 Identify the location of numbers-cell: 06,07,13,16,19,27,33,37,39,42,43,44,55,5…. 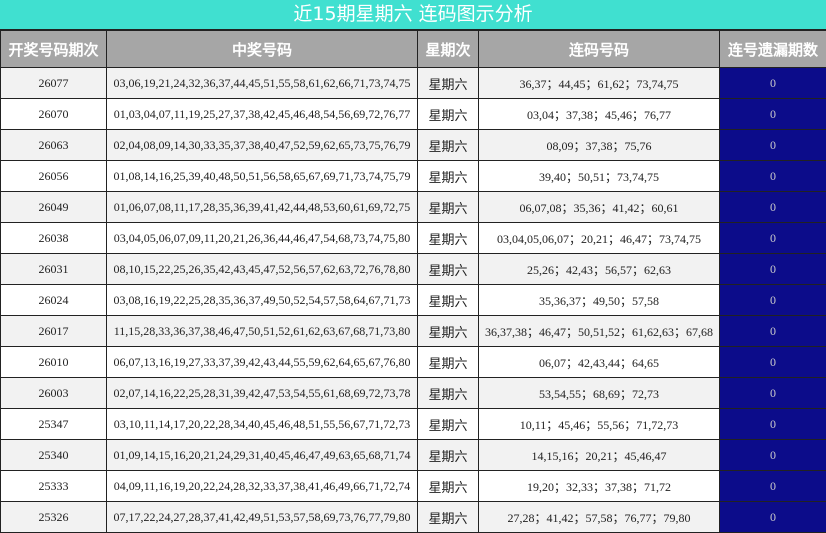
(262, 362).